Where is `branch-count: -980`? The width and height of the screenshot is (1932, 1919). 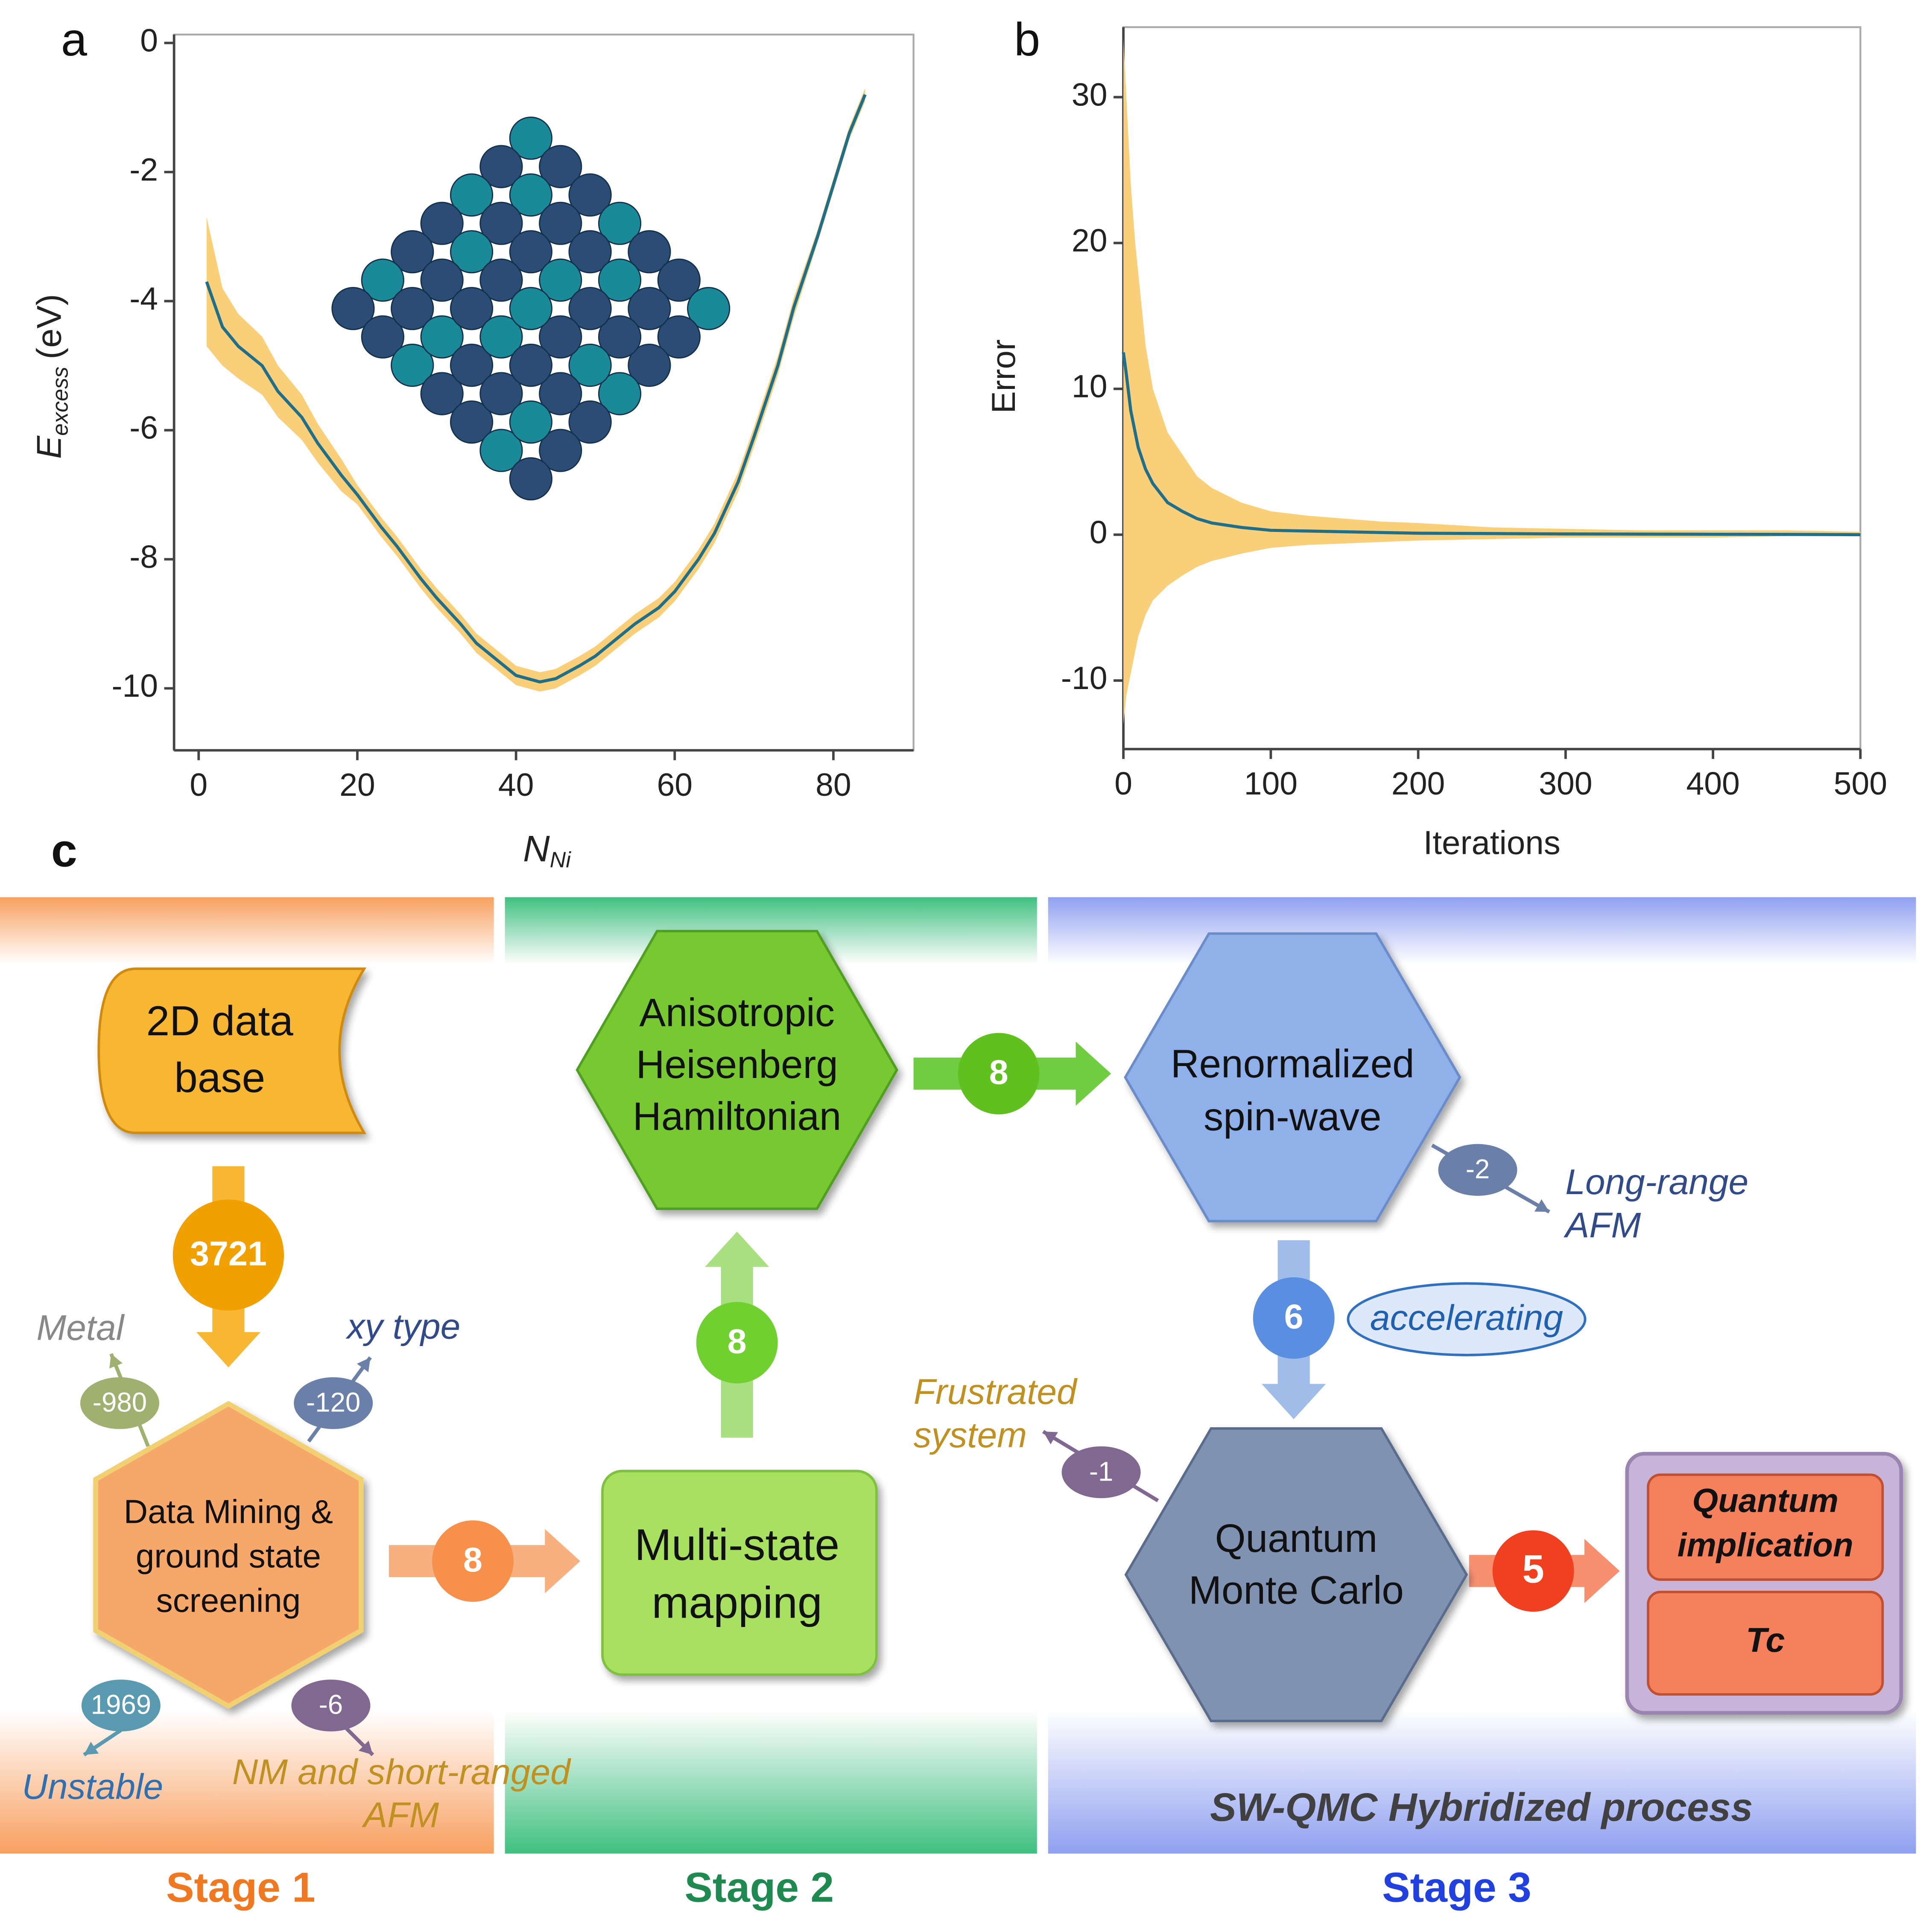 branch-count: -980 is located at coordinates (120, 1402).